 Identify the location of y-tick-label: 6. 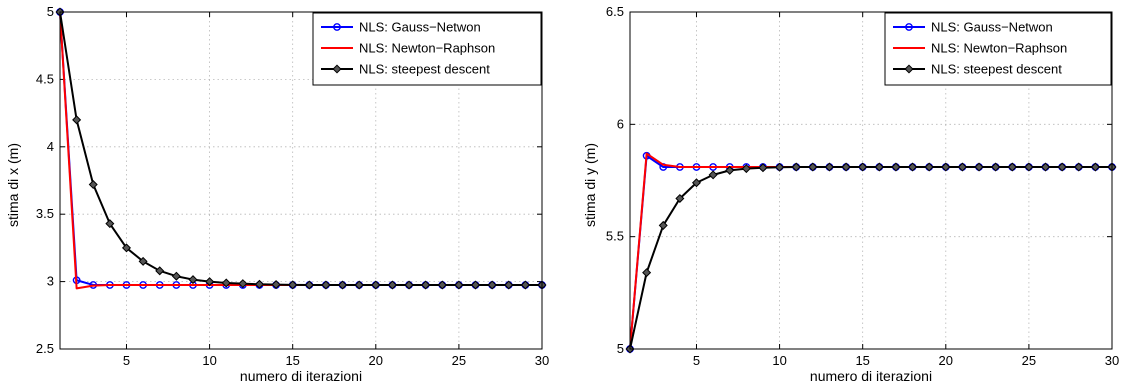
(620, 123).